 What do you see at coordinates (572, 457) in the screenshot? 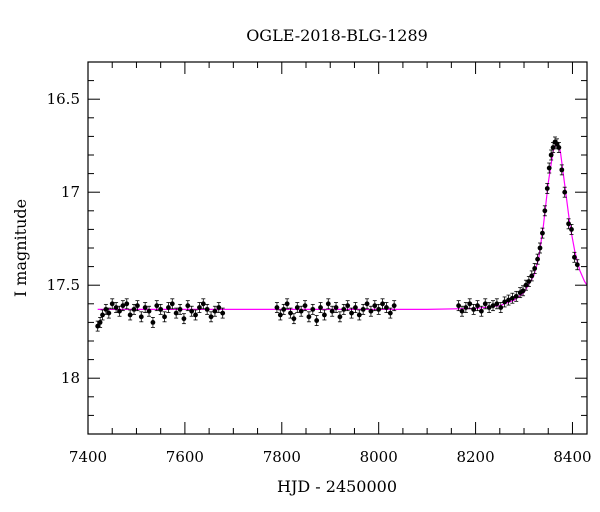
I see `x-tick-label: 8400` at bounding box center [572, 457].